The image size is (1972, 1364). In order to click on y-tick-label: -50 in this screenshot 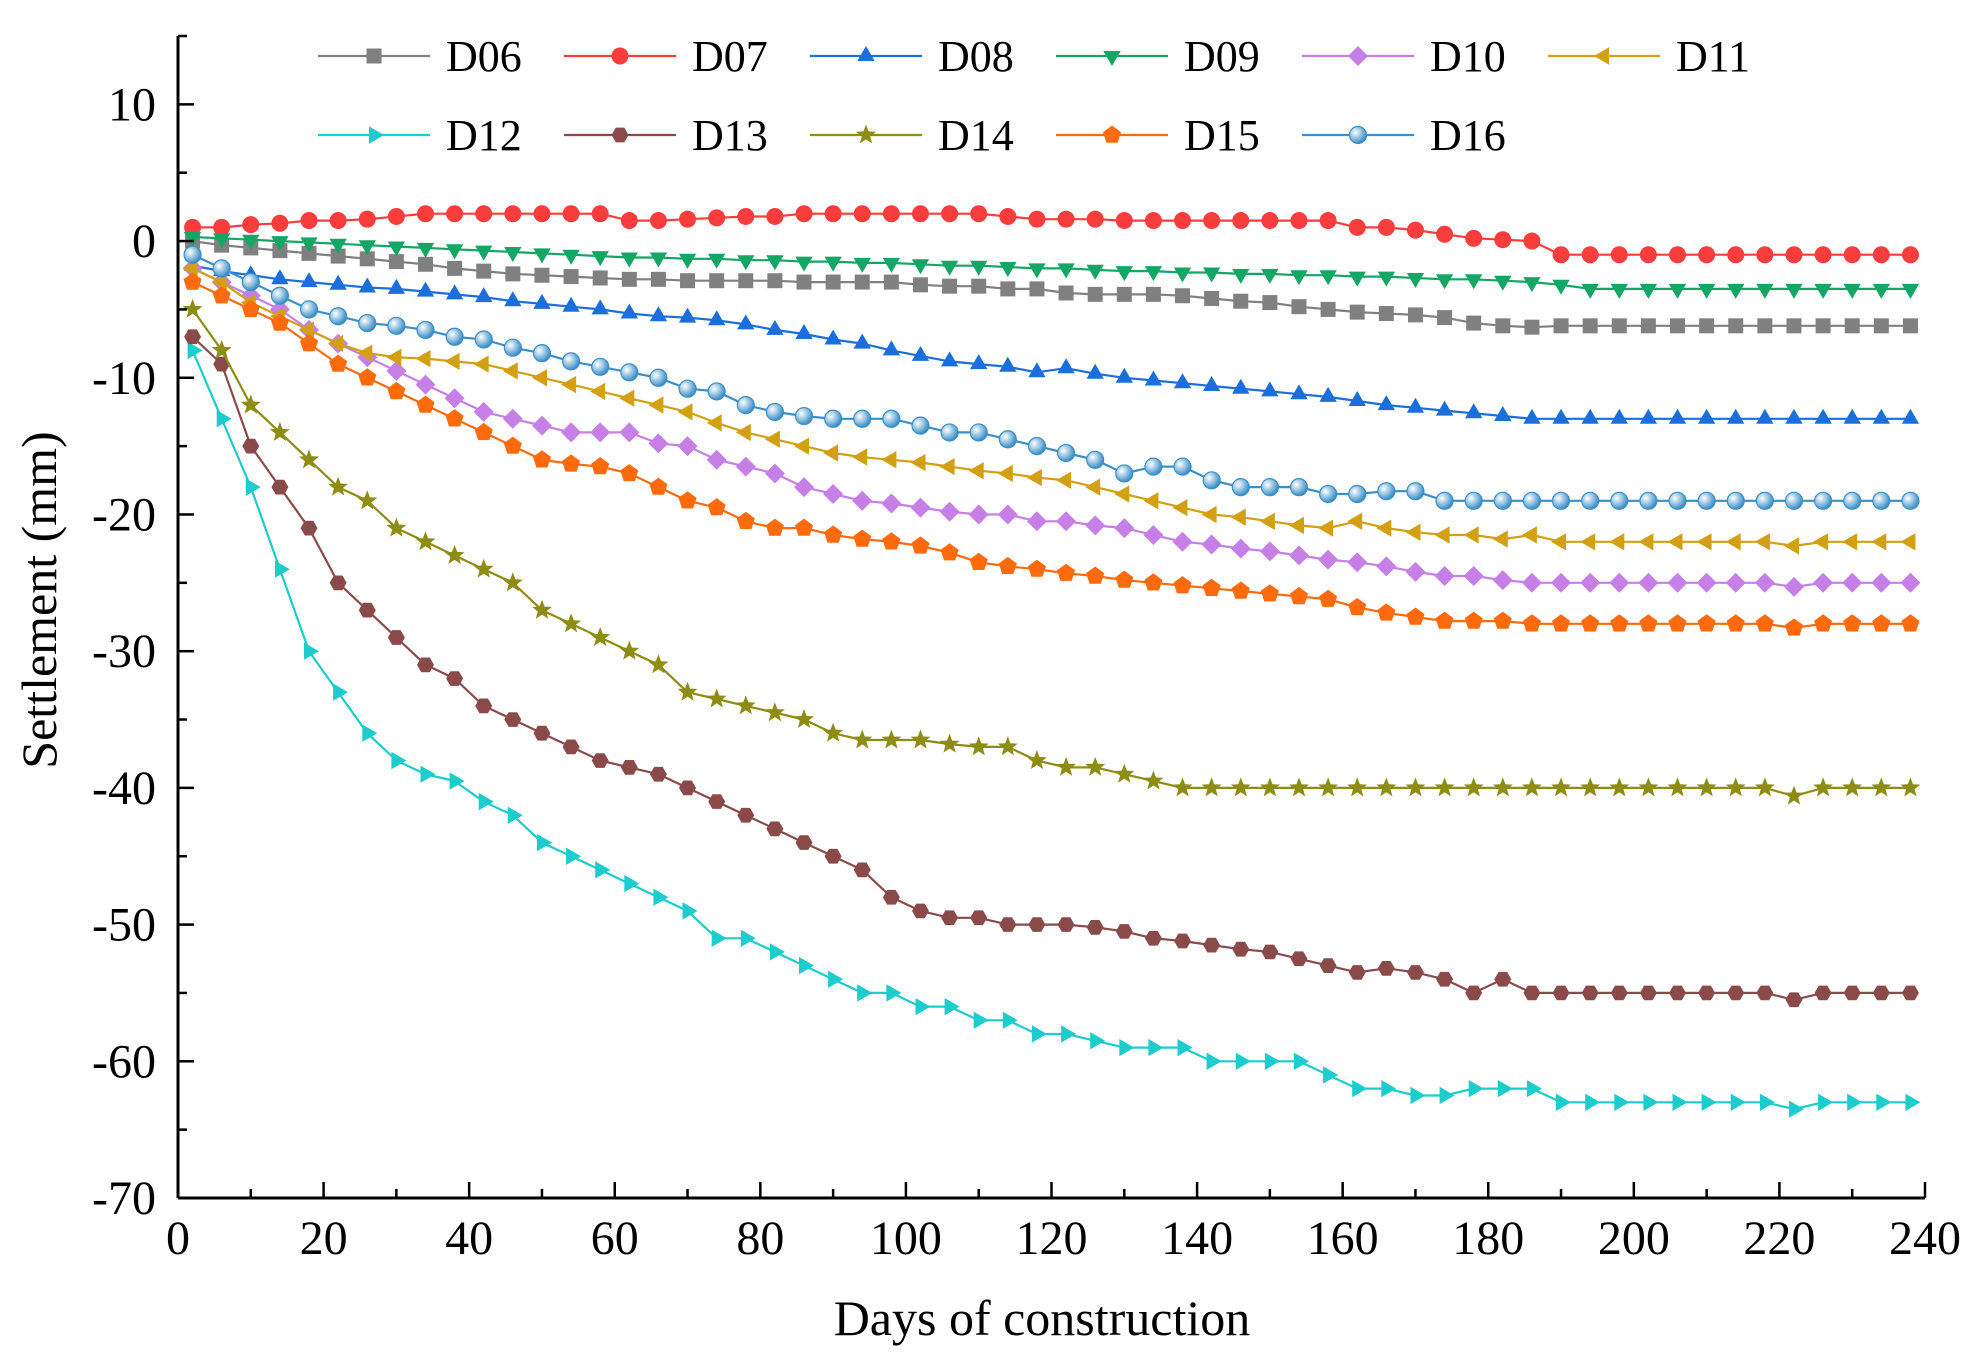, I will do `click(124, 925)`.